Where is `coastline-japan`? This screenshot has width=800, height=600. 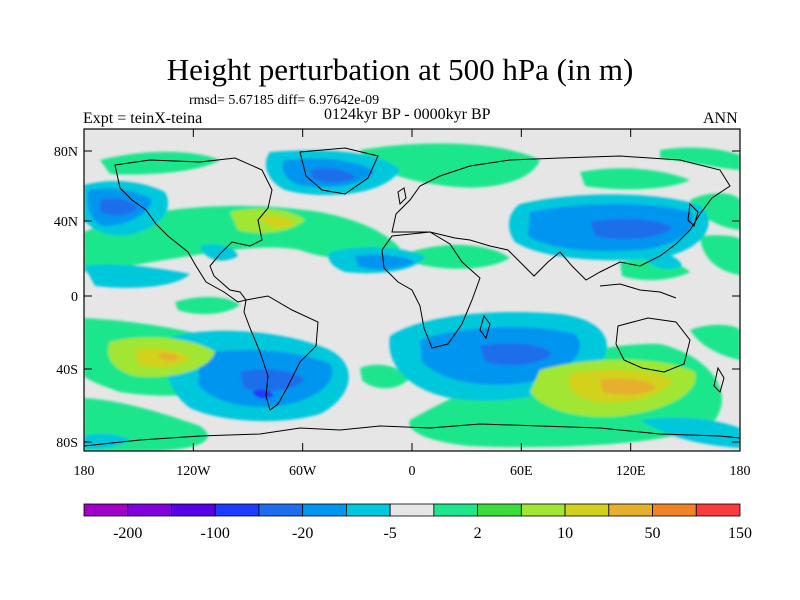 coastline-japan is located at coordinates (693, 214).